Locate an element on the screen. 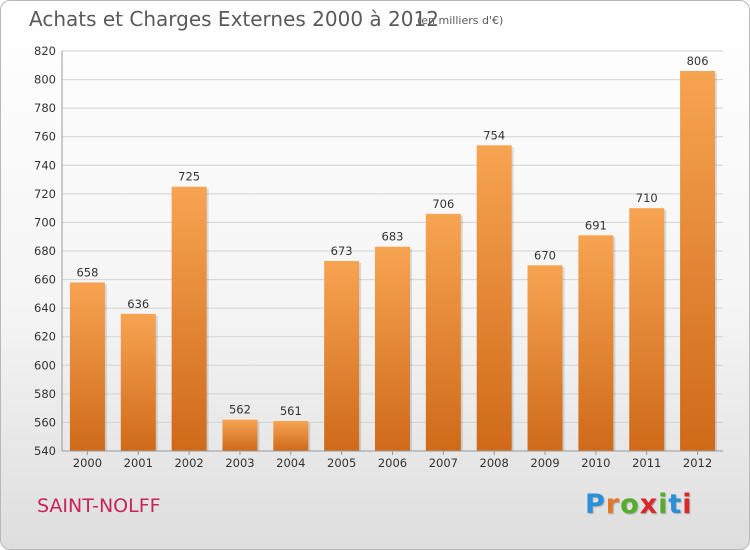 The height and width of the screenshot is (550, 750). chart-title: Achats et Charges Externes 2000 à 2012 is located at coordinates (234, 19).